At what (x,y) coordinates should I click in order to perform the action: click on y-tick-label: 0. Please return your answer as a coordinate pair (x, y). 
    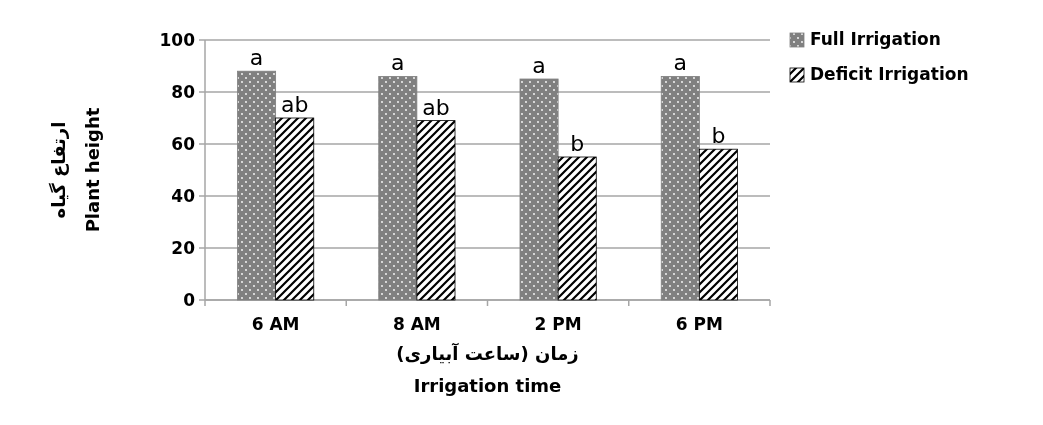
    Looking at the image, I should click on (189, 300).